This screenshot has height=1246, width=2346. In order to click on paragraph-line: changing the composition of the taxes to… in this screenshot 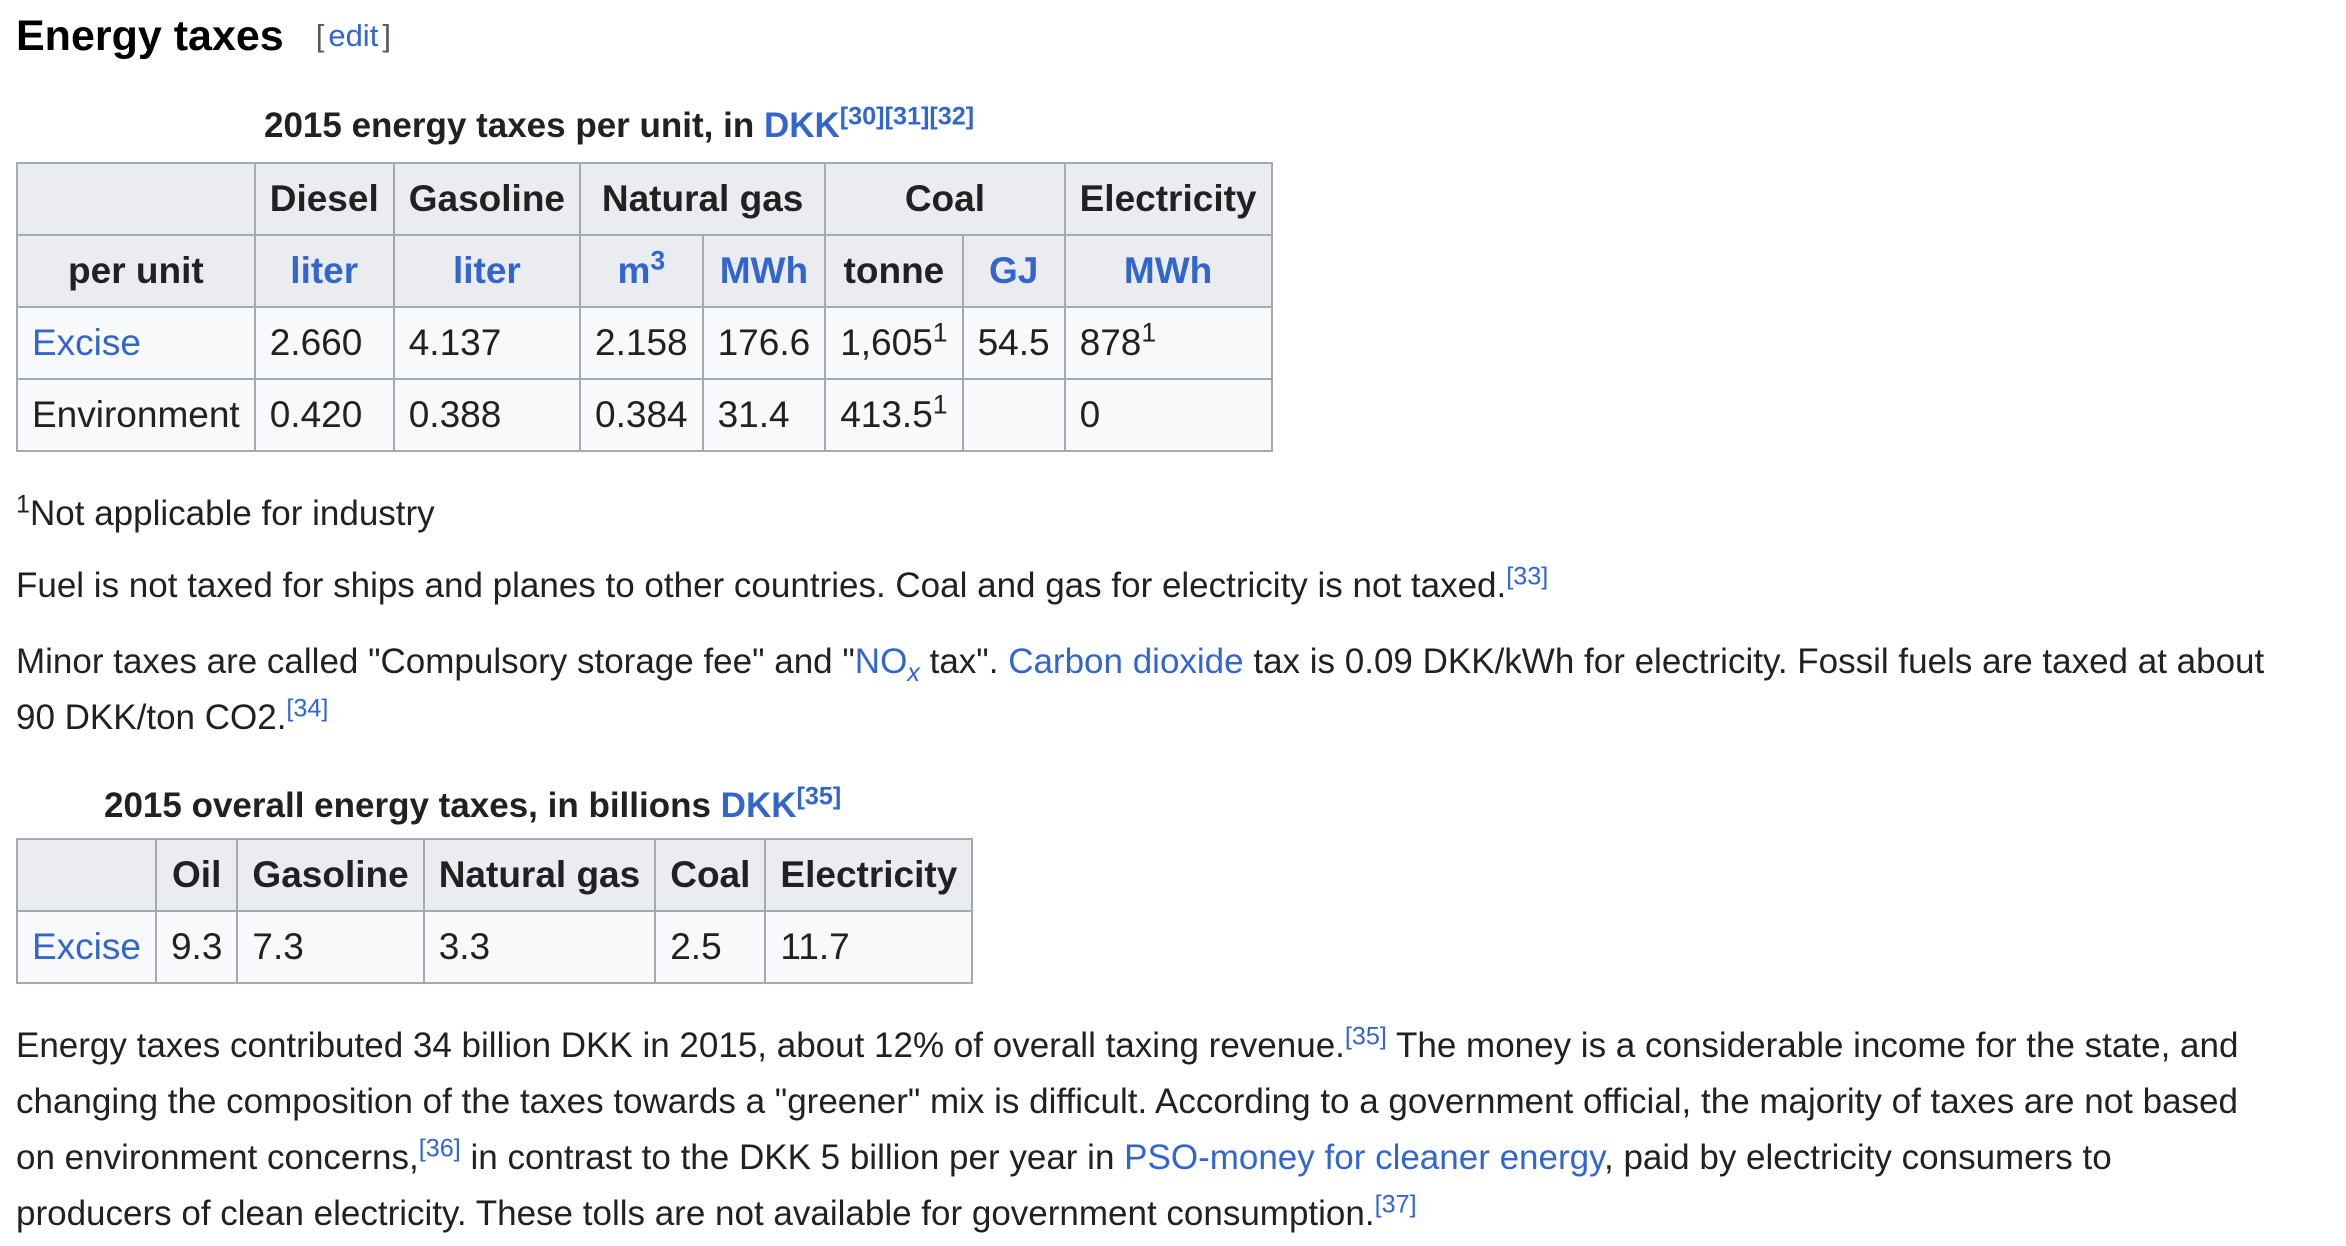, I will do `click(1127, 1101)`.